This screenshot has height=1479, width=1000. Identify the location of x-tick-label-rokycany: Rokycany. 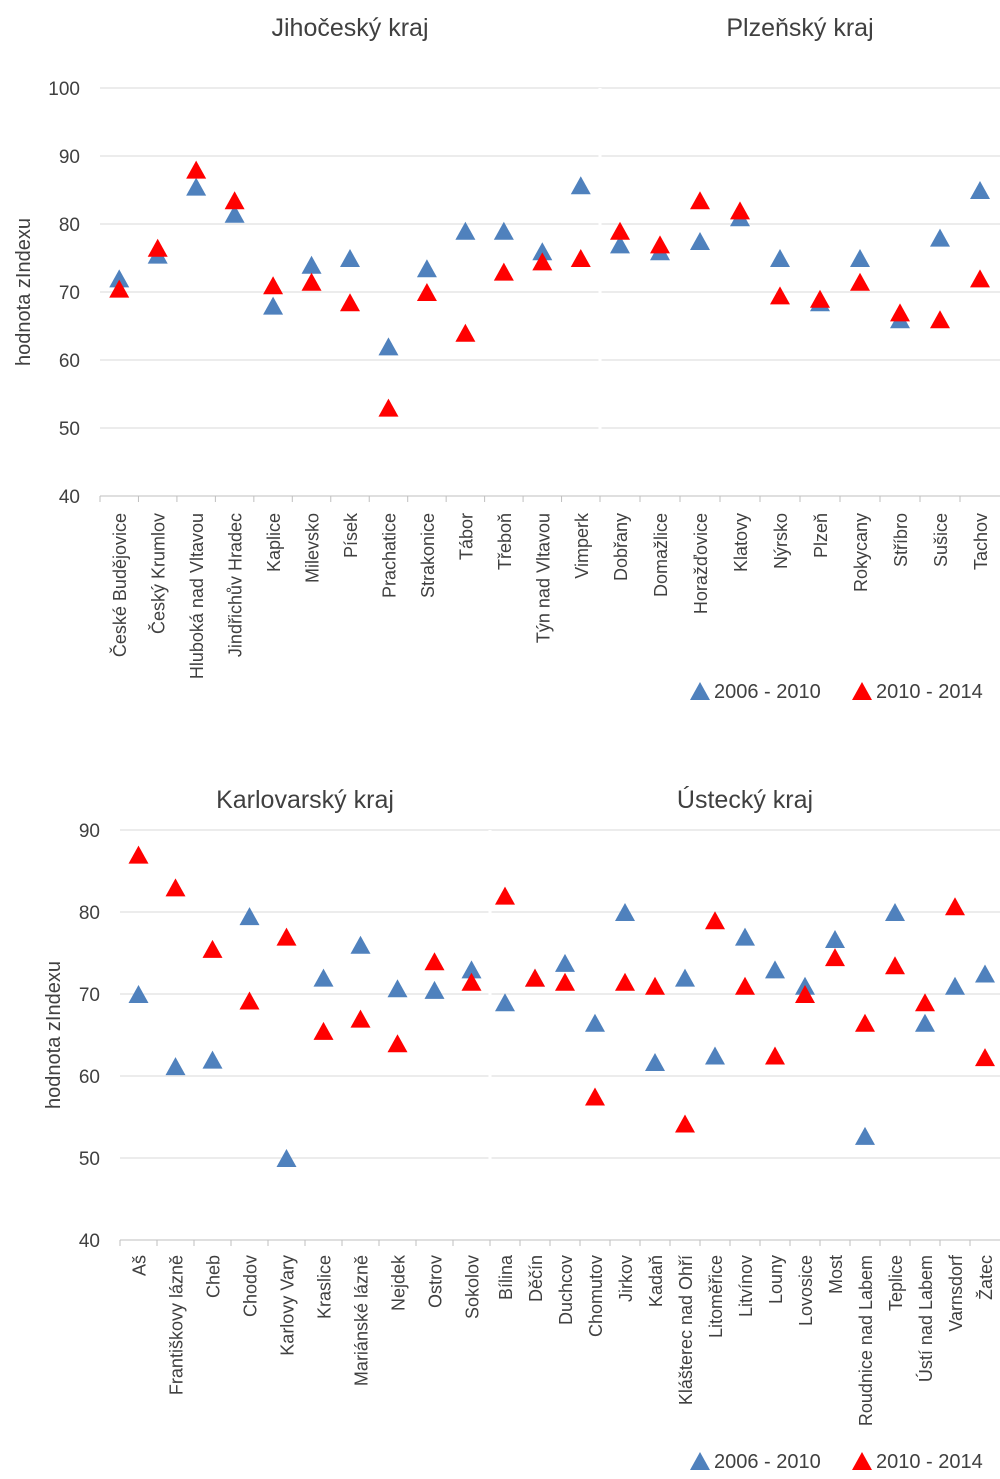
(861, 552).